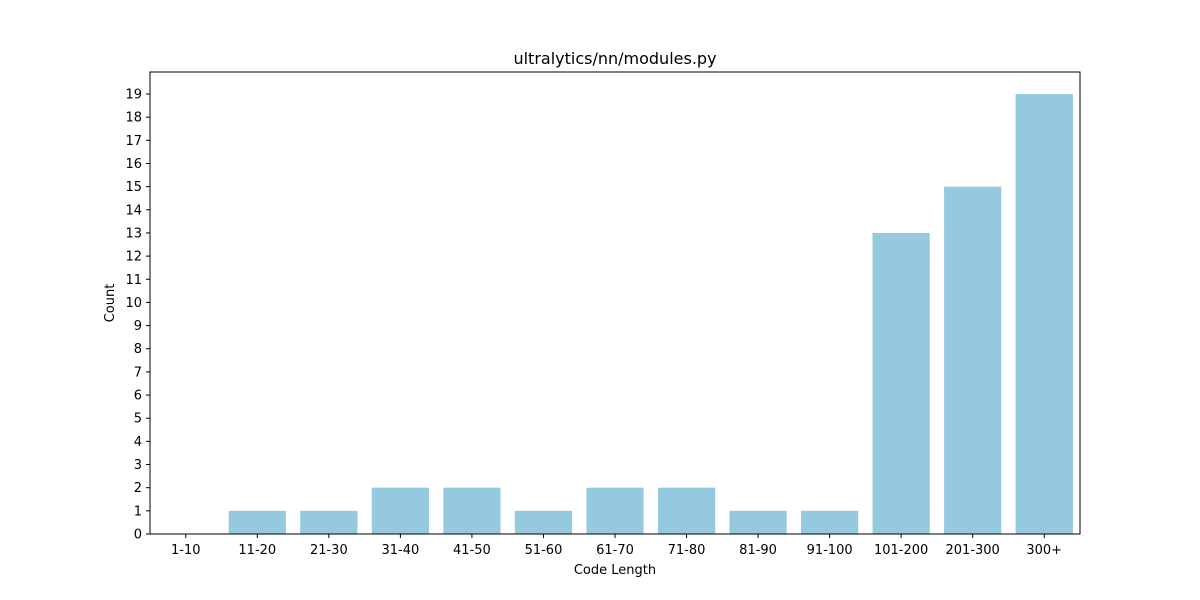  I want to click on x-tick-label: 201-300, so click(973, 550).